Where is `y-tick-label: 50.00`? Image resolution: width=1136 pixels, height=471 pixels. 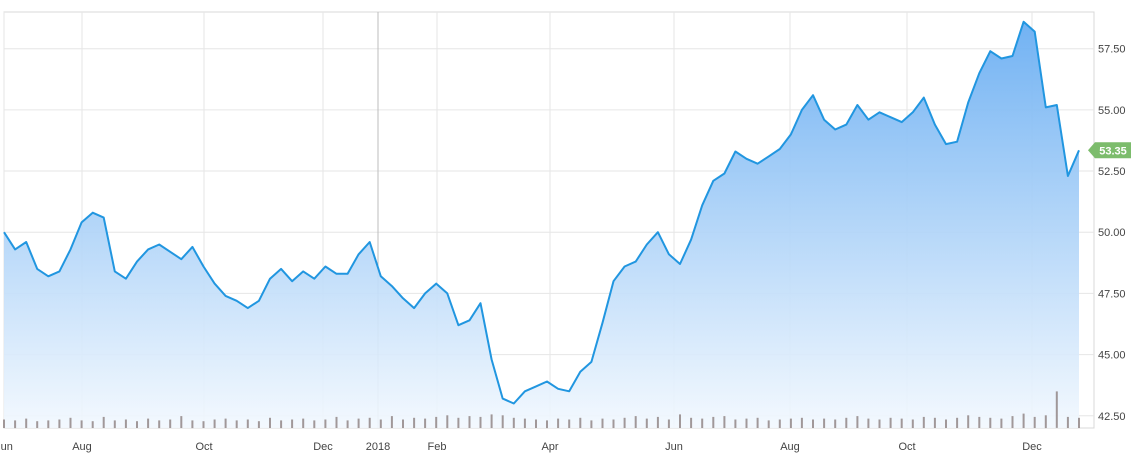
y-tick-label: 50.00 is located at coordinates (1112, 233).